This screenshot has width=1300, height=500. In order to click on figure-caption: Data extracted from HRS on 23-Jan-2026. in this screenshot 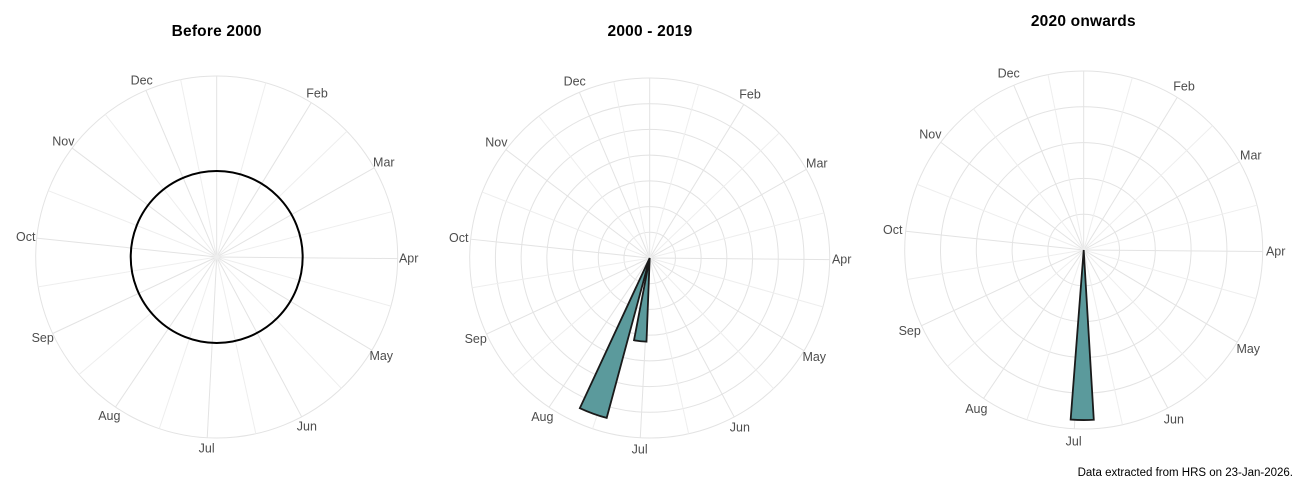, I will do `click(1185, 473)`.